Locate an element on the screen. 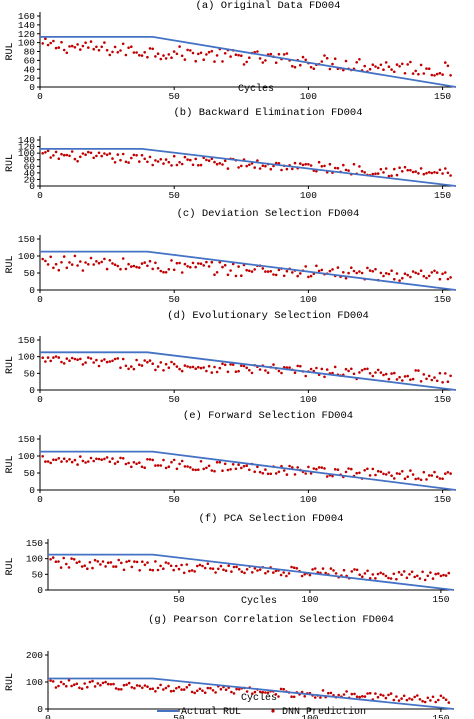 Image resolution: width=474 pixels, height=719 pixels. legend-pred-swatch is located at coordinates (273, 711).